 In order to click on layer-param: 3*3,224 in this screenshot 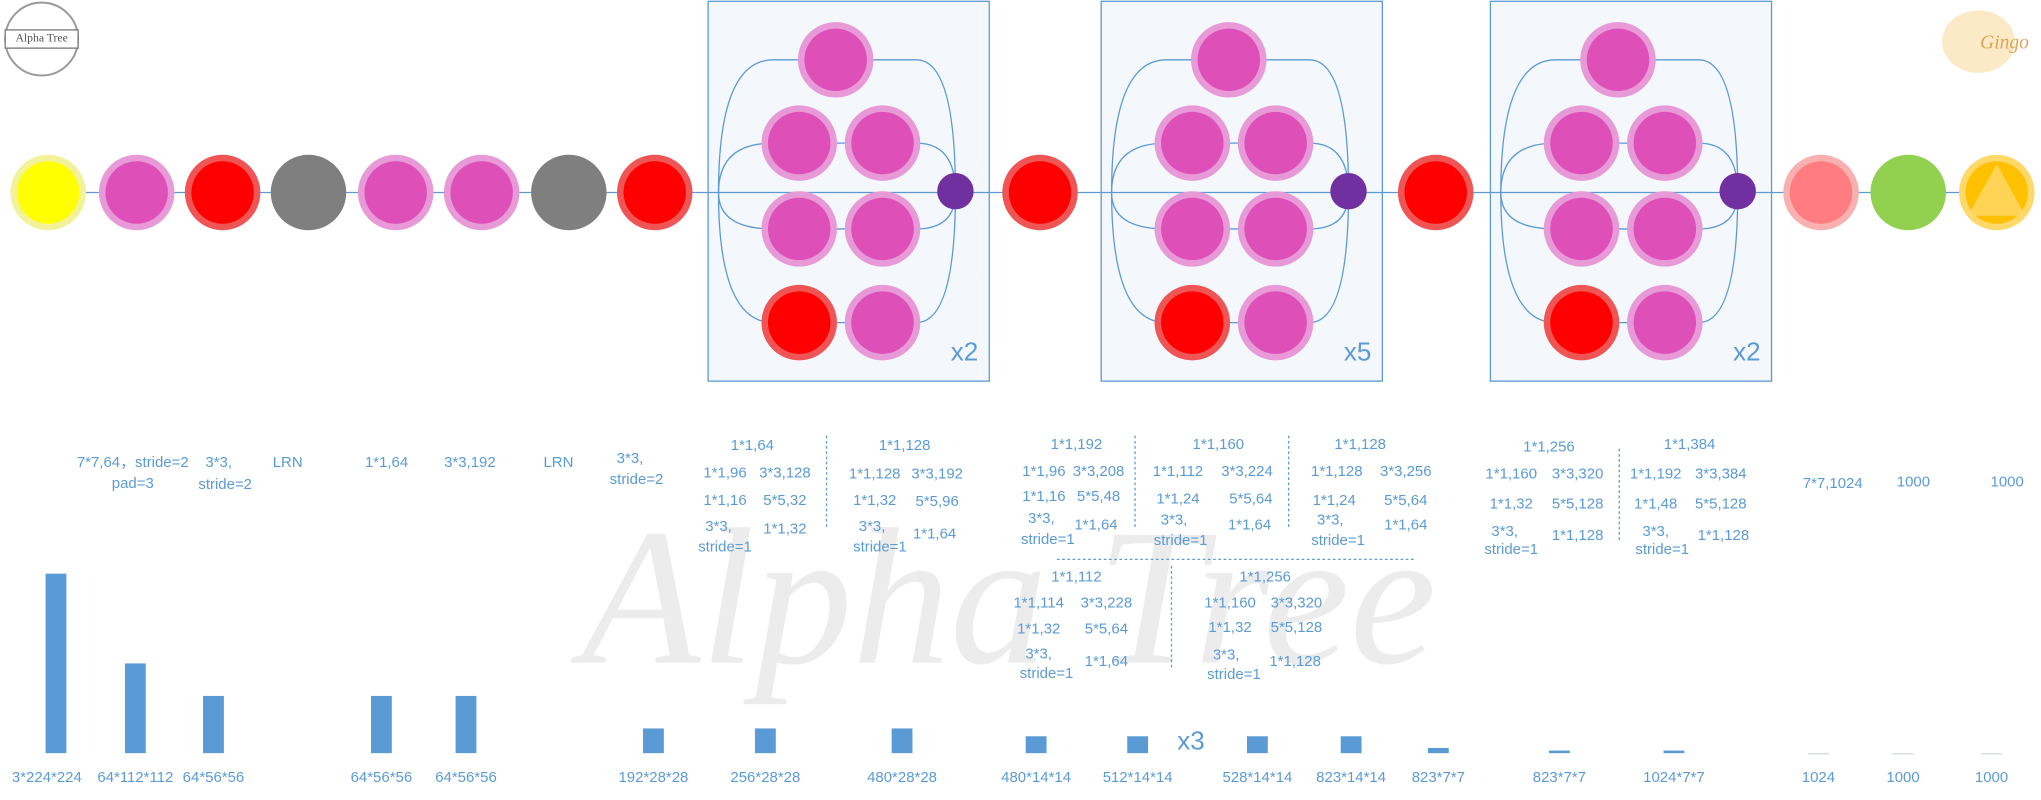, I will do `click(1247, 471)`.